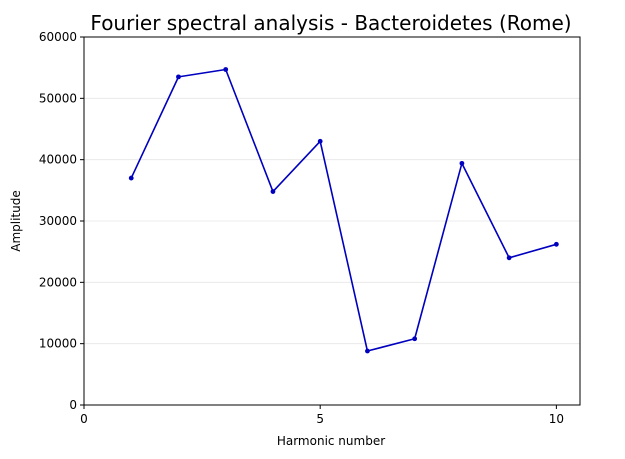  I want to click on x-tick-label: 5, so click(320, 419).